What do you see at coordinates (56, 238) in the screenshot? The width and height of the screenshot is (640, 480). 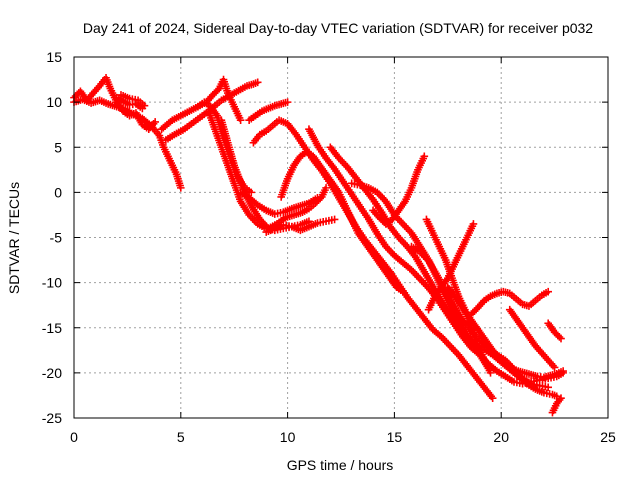 I see `y-tick-label: -5` at bounding box center [56, 238].